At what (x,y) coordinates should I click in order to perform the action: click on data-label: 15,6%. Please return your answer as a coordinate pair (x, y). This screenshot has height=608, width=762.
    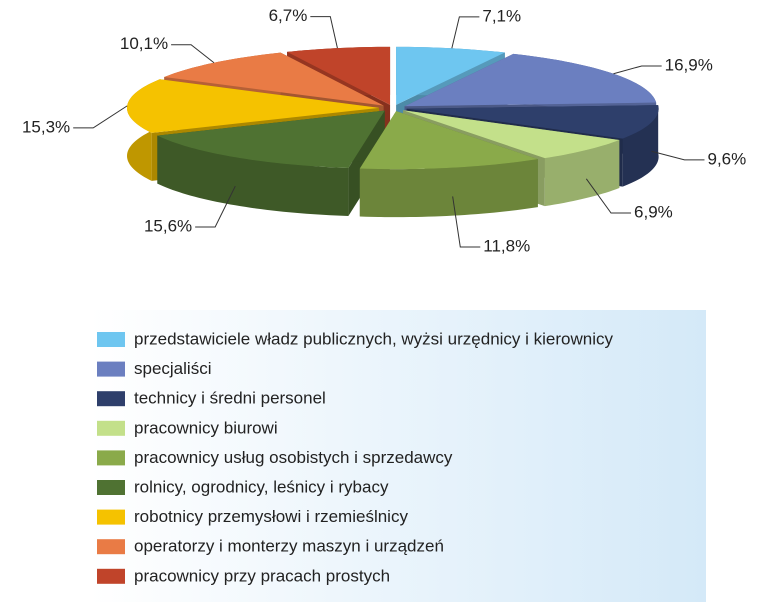
    Looking at the image, I should click on (168, 226).